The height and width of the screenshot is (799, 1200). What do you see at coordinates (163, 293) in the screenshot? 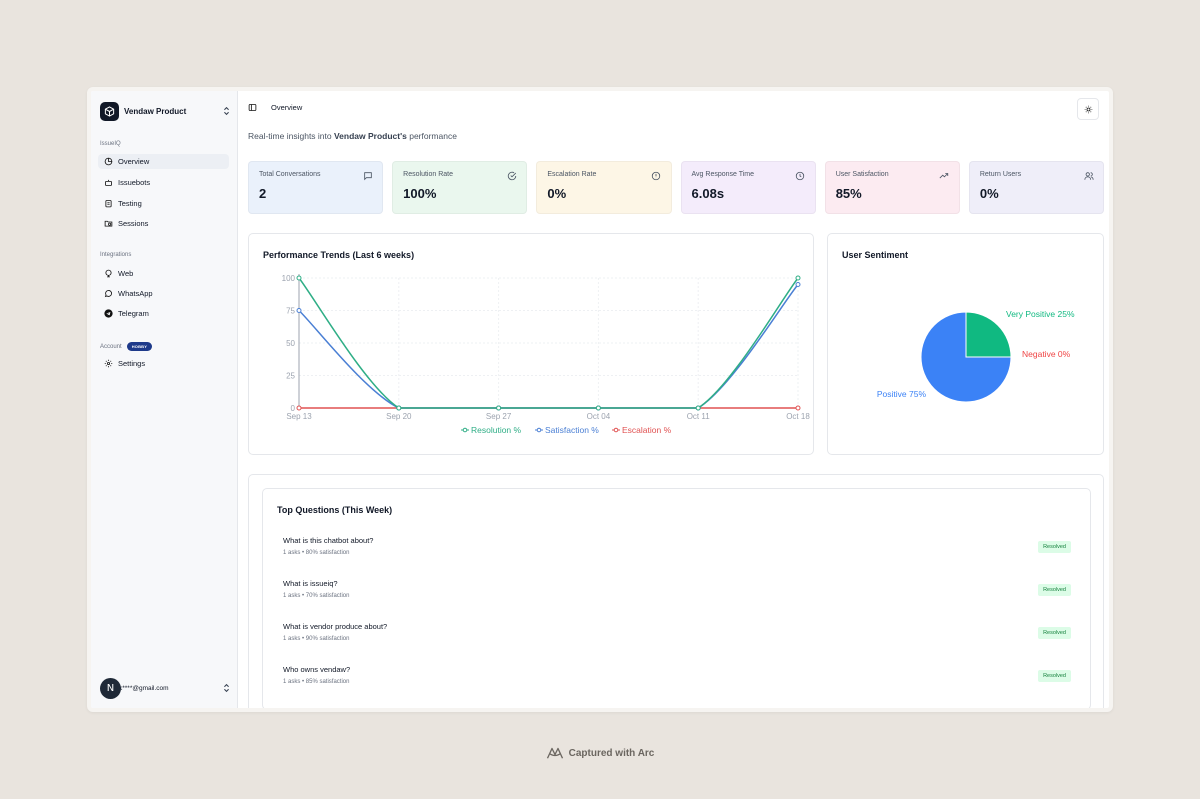
I see `sidebar-item-whatsapp: WhatsApp` at bounding box center [163, 293].